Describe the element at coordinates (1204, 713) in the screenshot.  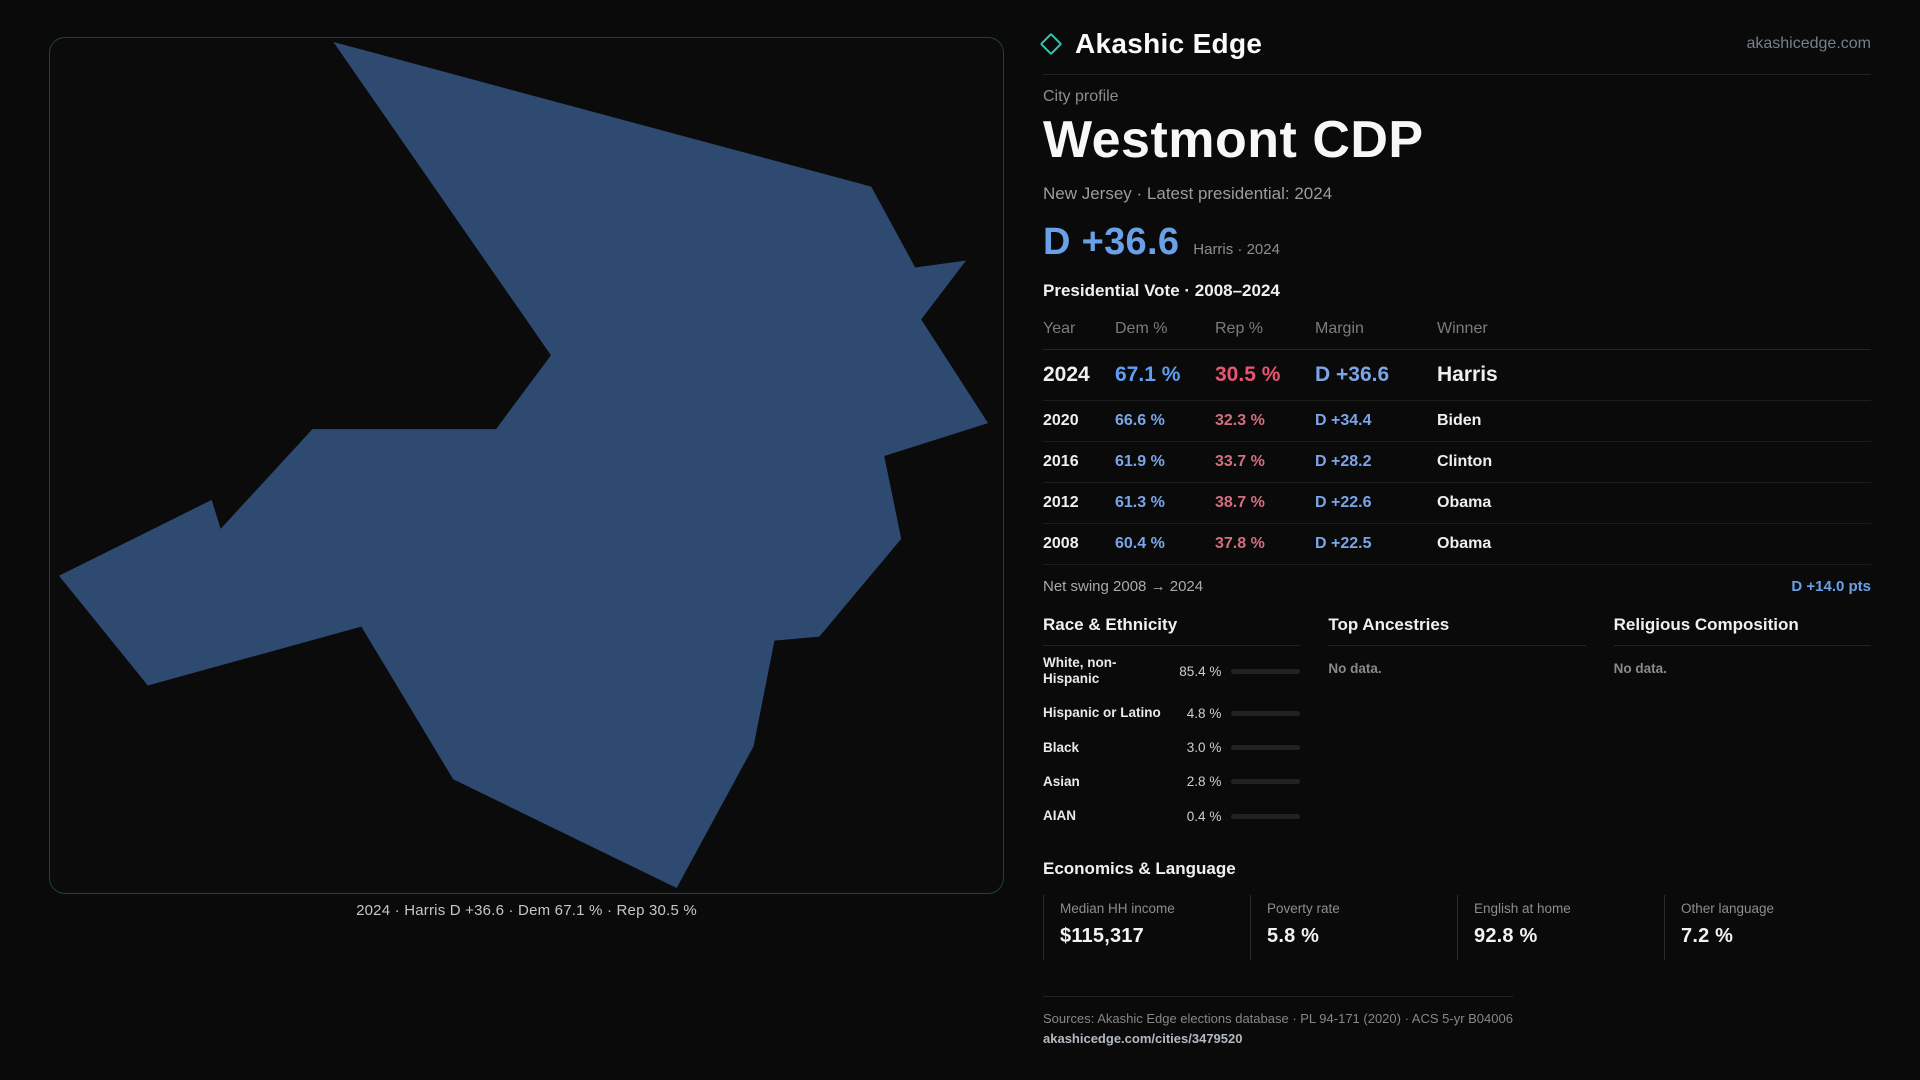
I see `race-value: 4.8 %` at that location.